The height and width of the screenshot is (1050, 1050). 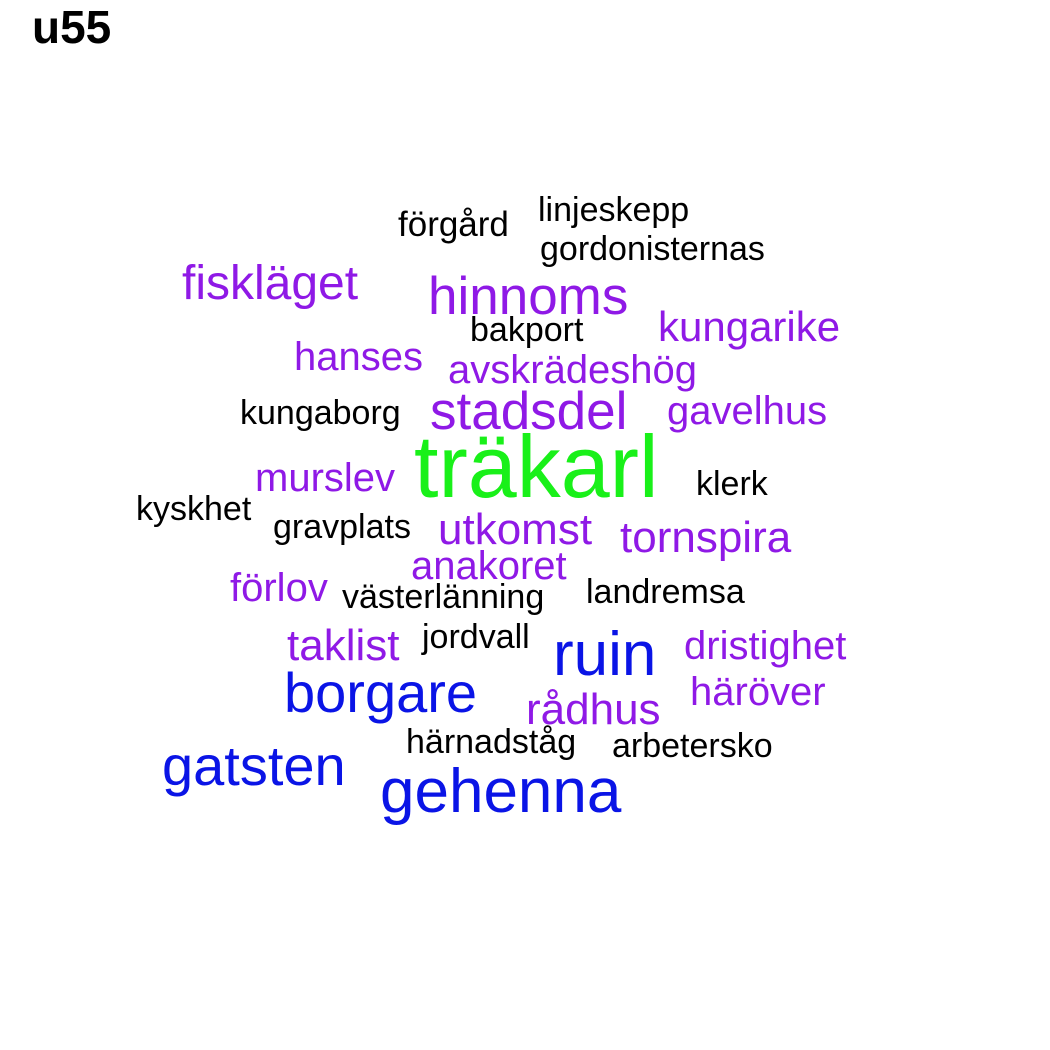 I want to click on cloud-word: taklist, so click(x=343, y=645).